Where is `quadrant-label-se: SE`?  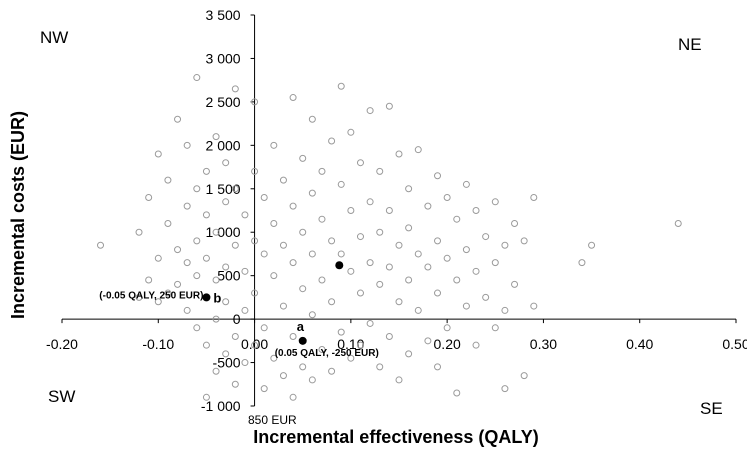 quadrant-label-se: SE is located at coordinates (711, 408).